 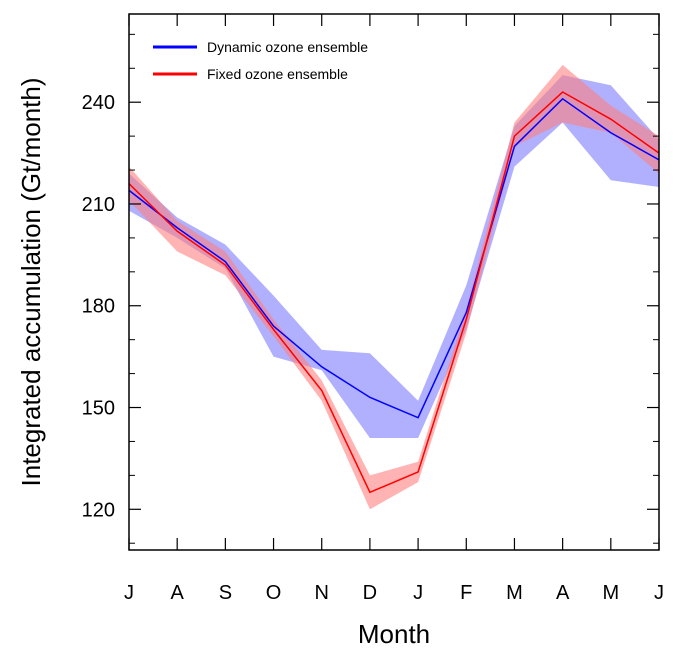 I want to click on y-tick-label: 150, so click(x=98, y=409).